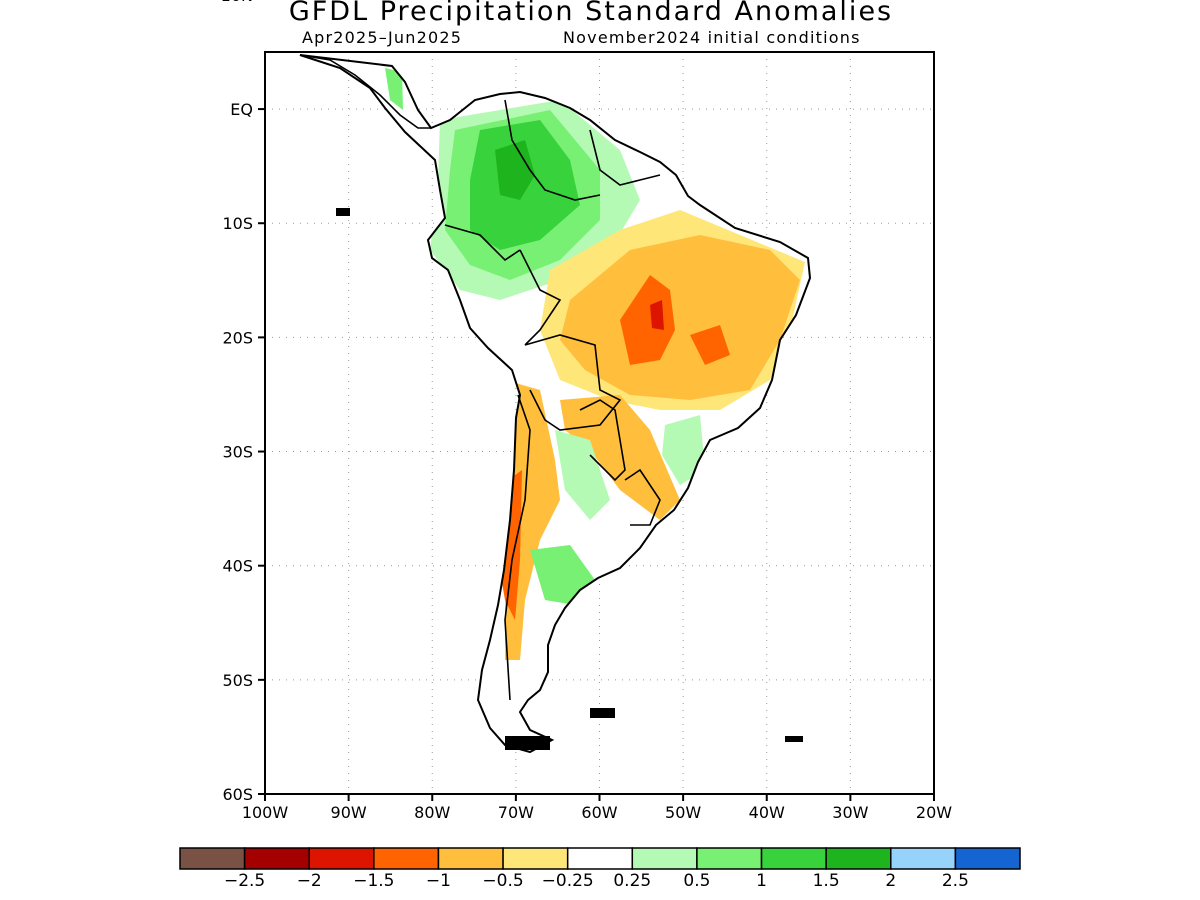 Image resolution: width=1200 pixels, height=900 pixels. Describe the element at coordinates (891, 881) in the screenshot. I see `colorbar-label: 2` at that location.